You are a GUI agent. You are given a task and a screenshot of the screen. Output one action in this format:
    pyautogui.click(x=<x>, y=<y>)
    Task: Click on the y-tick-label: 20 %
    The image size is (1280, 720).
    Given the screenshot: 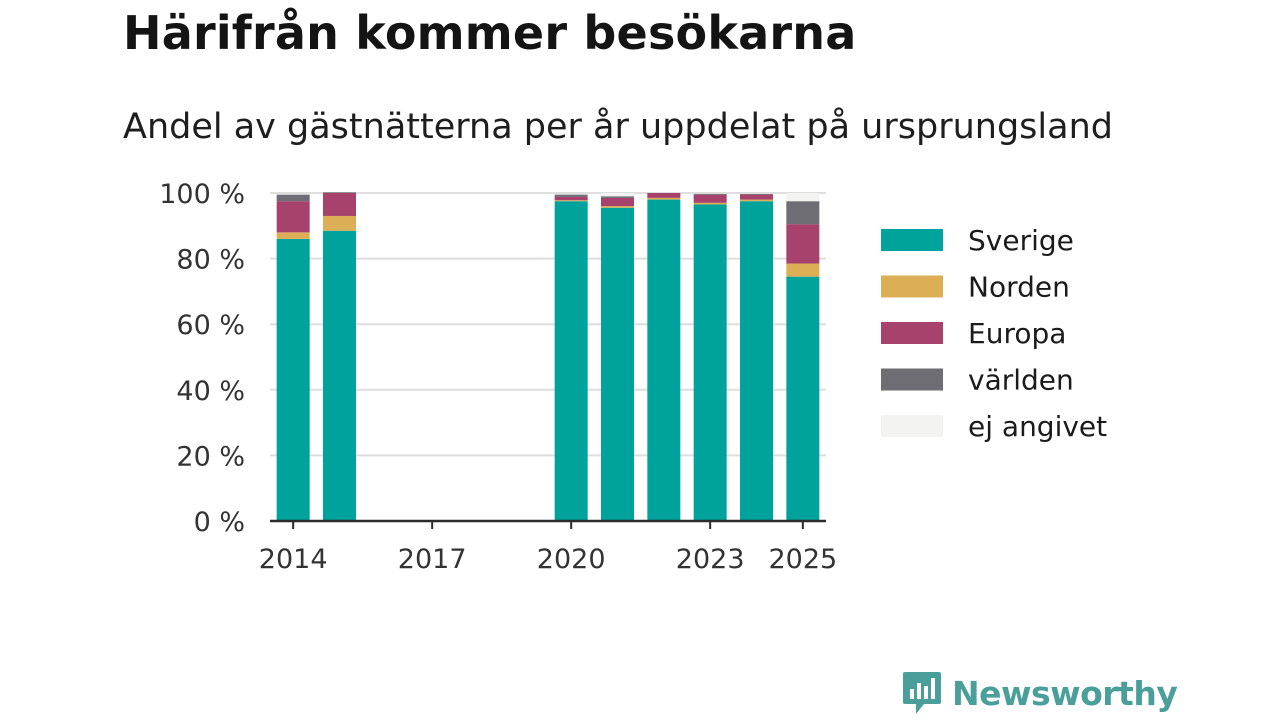 What is the action you would take?
    pyautogui.click(x=210, y=456)
    